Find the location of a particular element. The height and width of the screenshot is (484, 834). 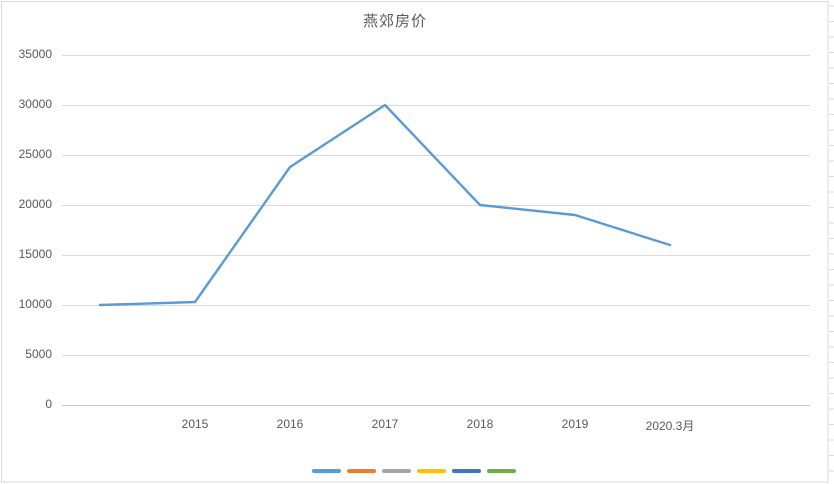

x-tick-label-2017: 2017 is located at coordinates (385, 424).